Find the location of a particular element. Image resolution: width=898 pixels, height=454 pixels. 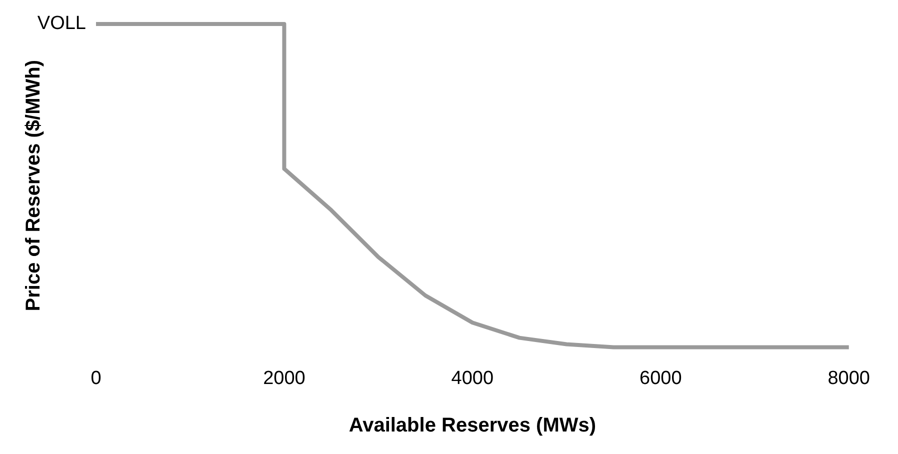

x-axis-title: Available Reserves (MWs) is located at coordinates (472, 425).